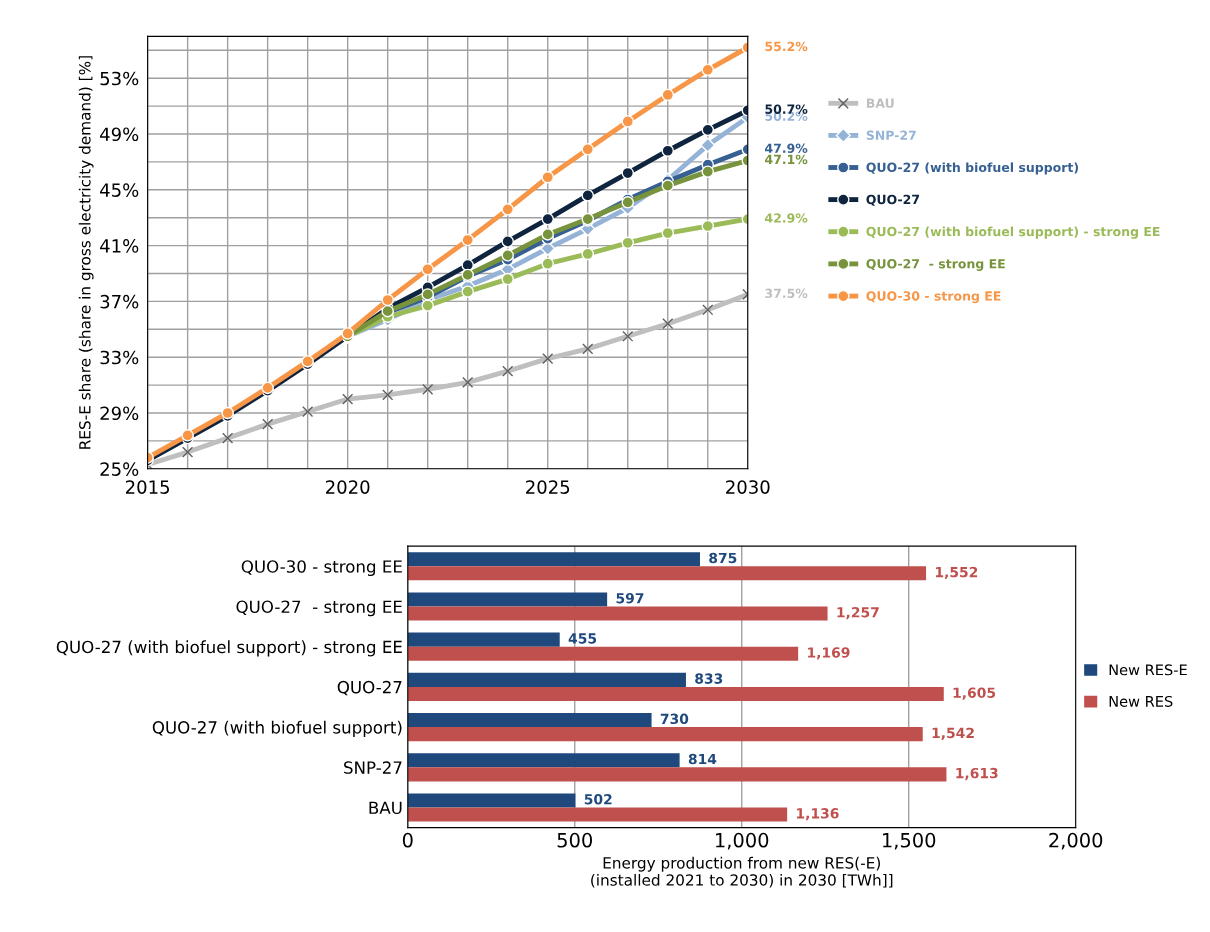 This screenshot has height=932, width=1210. Describe the element at coordinates (953, 733) in the screenshot. I see `data-label: 1,542` at that location.